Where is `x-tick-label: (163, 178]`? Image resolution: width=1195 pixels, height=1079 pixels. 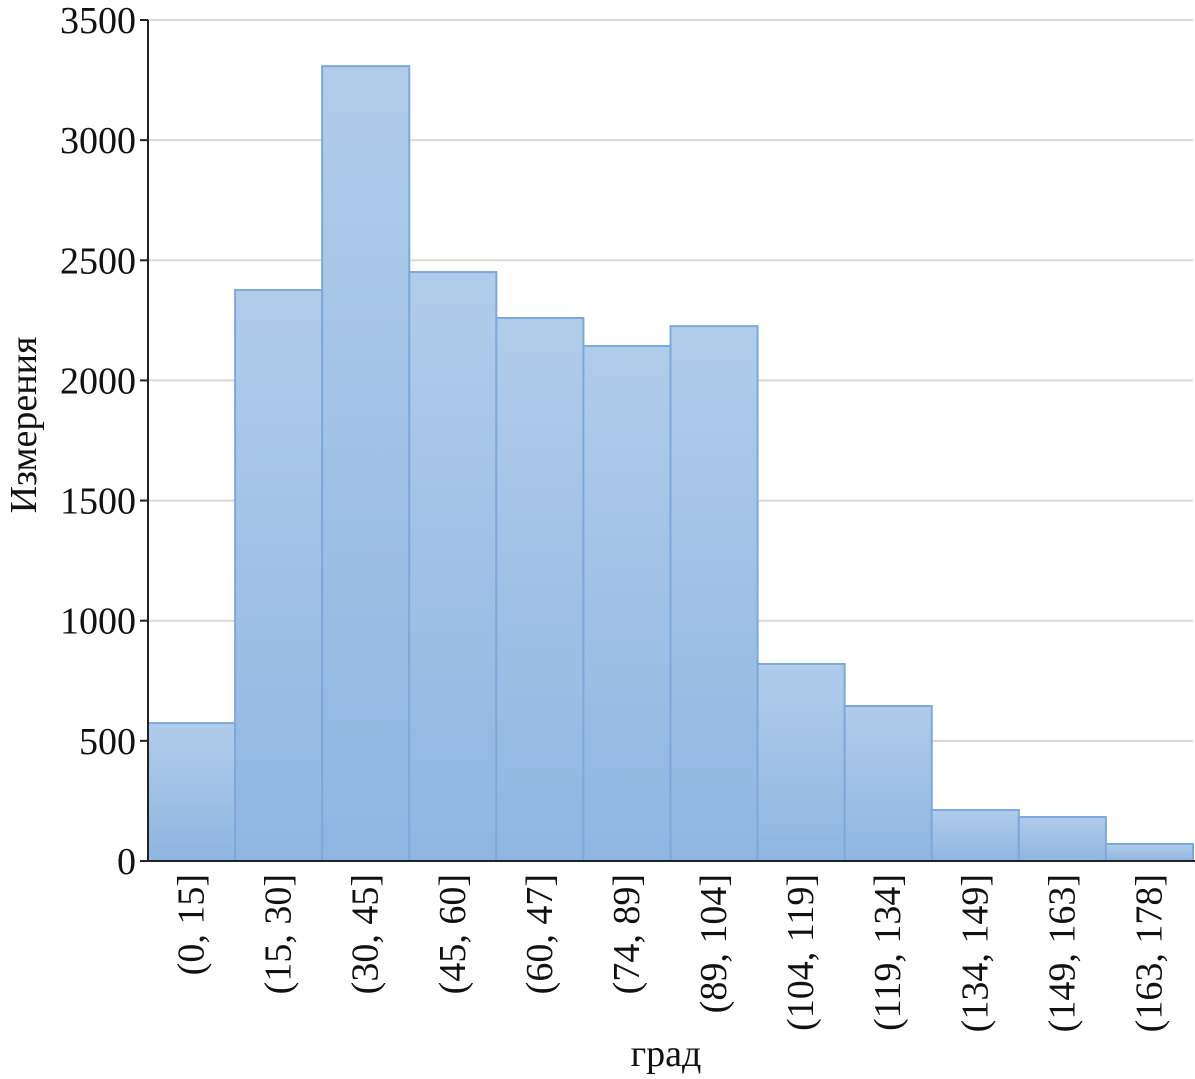 x-tick-label: (163, 178] is located at coordinates (1149, 953).